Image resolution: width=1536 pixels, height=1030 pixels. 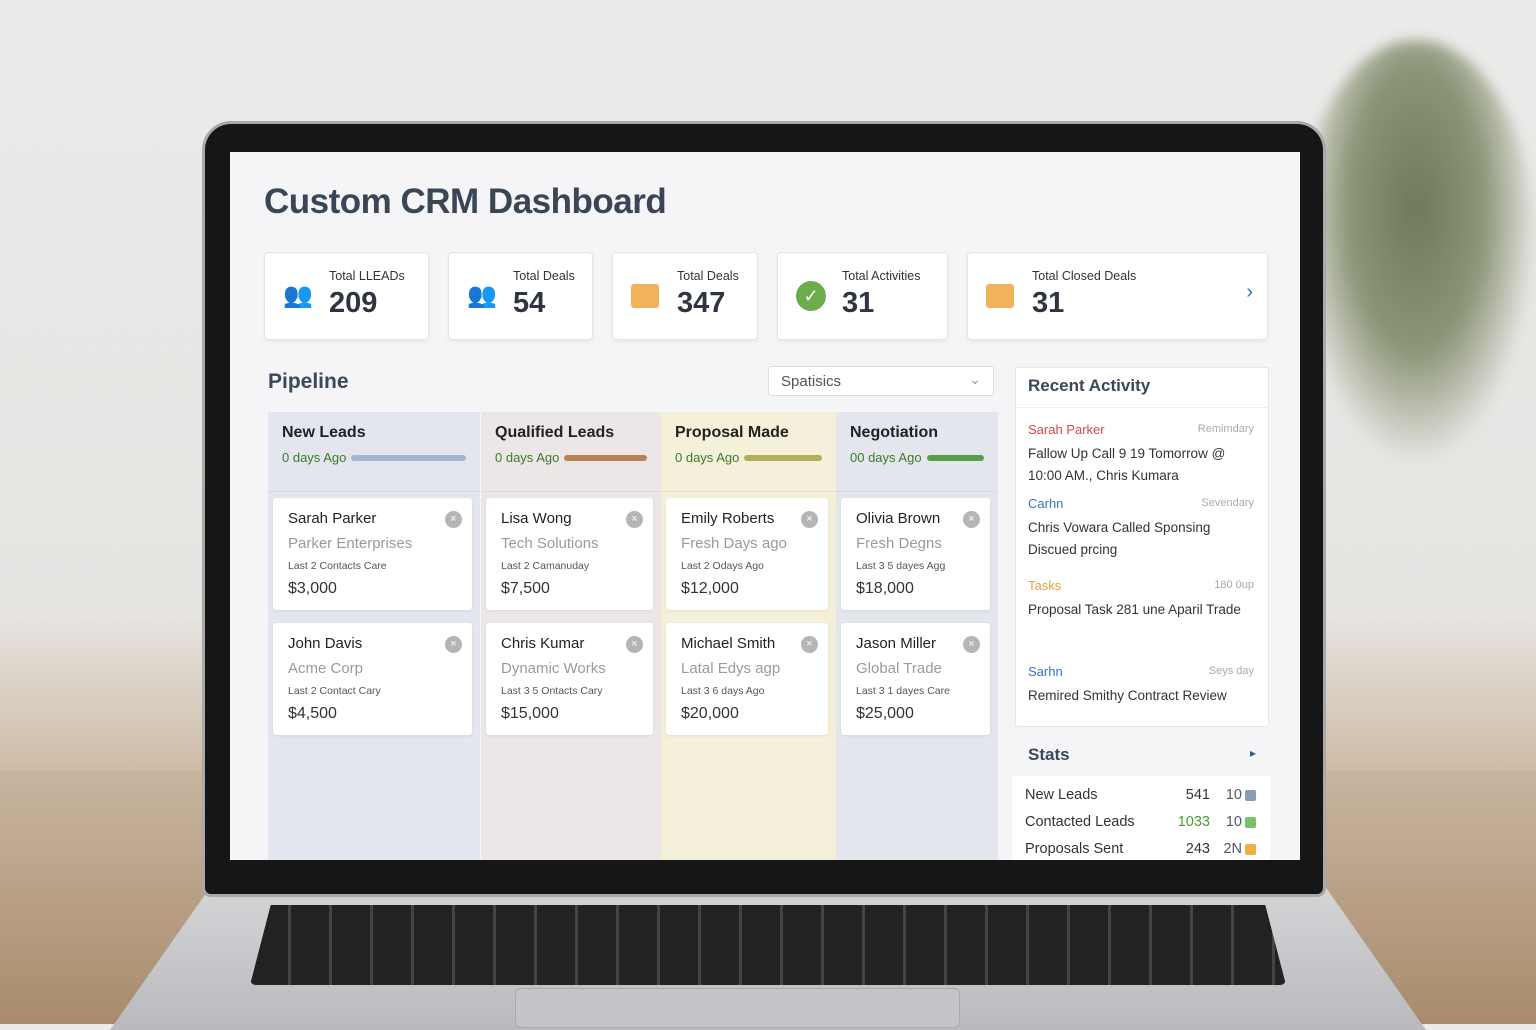 I want to click on kpi-value: 54, so click(x=529, y=303).